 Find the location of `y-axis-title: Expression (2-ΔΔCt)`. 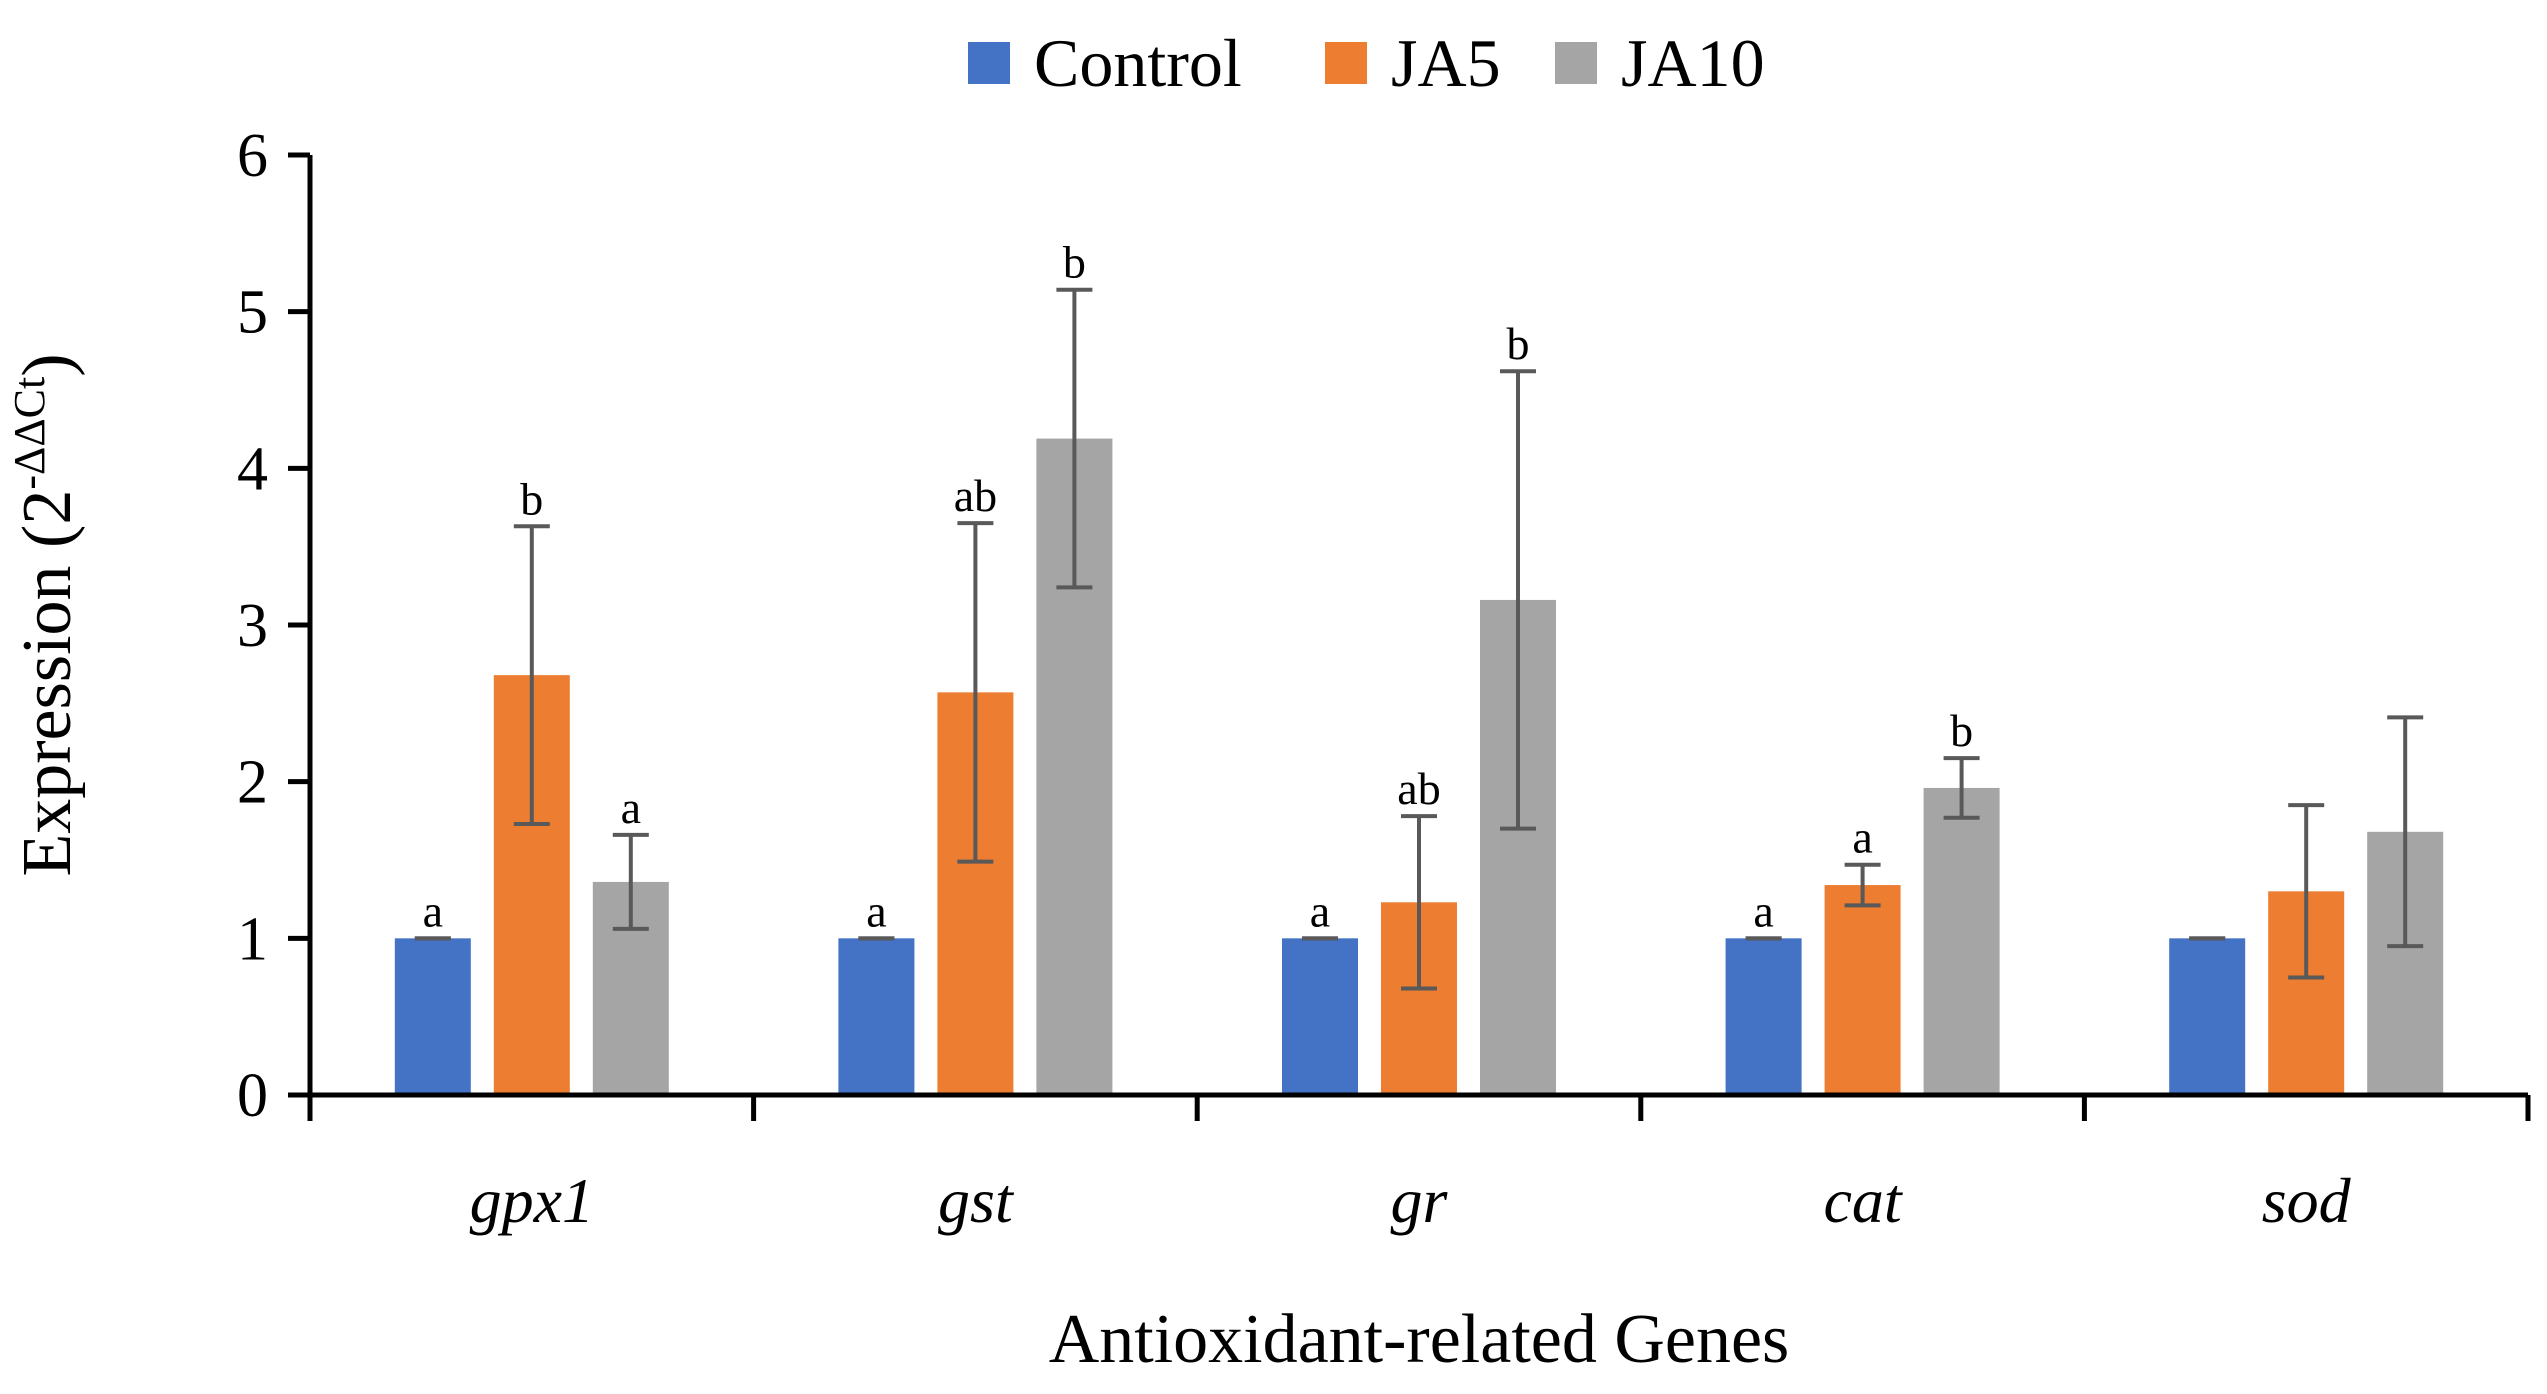

y-axis-title: Expression (2-ΔΔCt) is located at coordinates (45, 614).